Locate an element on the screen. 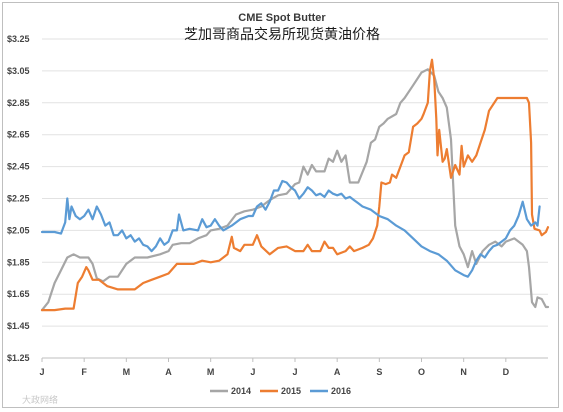 The image size is (563, 412). x-tick-label: F is located at coordinates (84, 372).